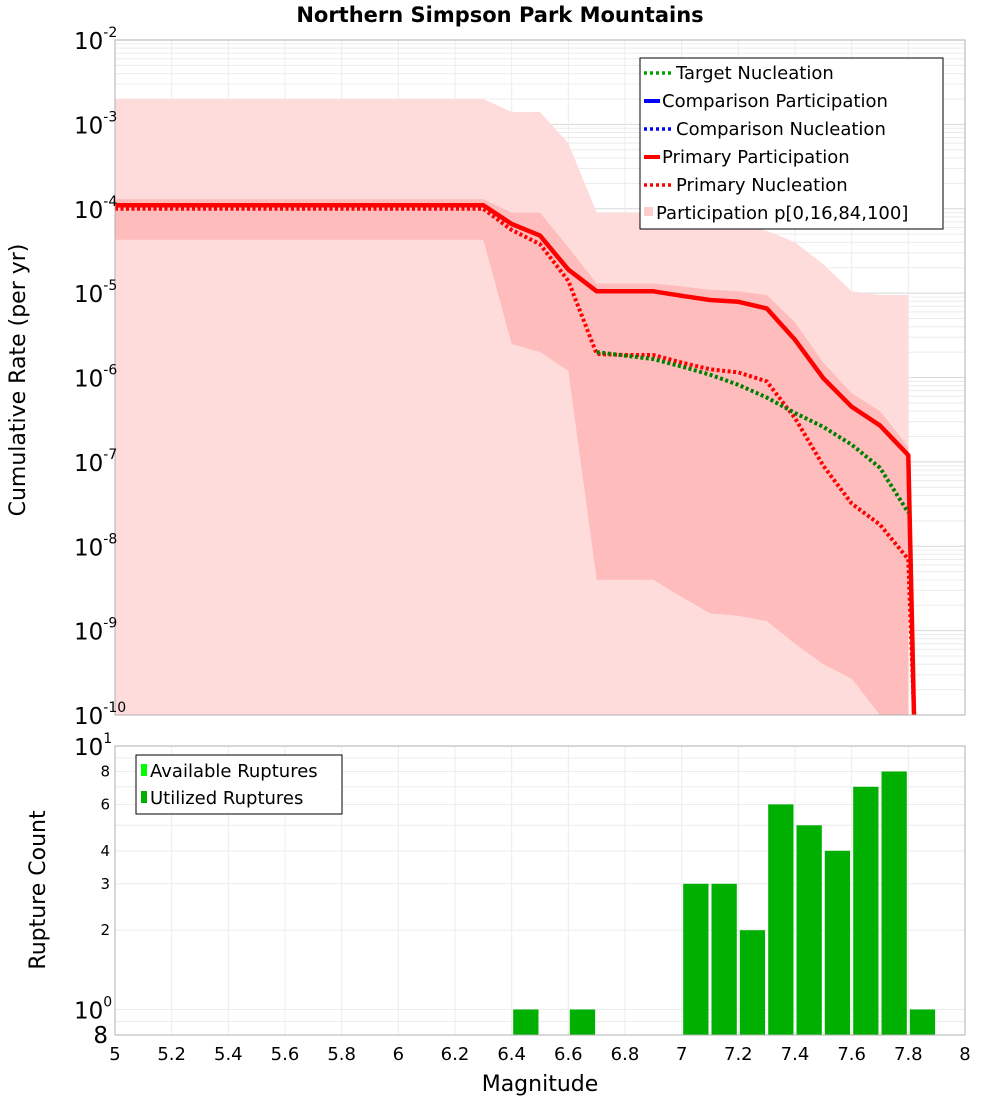 This screenshot has height=1100, width=1000. Describe the element at coordinates (95, 124) in the screenshot. I see `rate-y-tick-label: 10⁻³` at that location.